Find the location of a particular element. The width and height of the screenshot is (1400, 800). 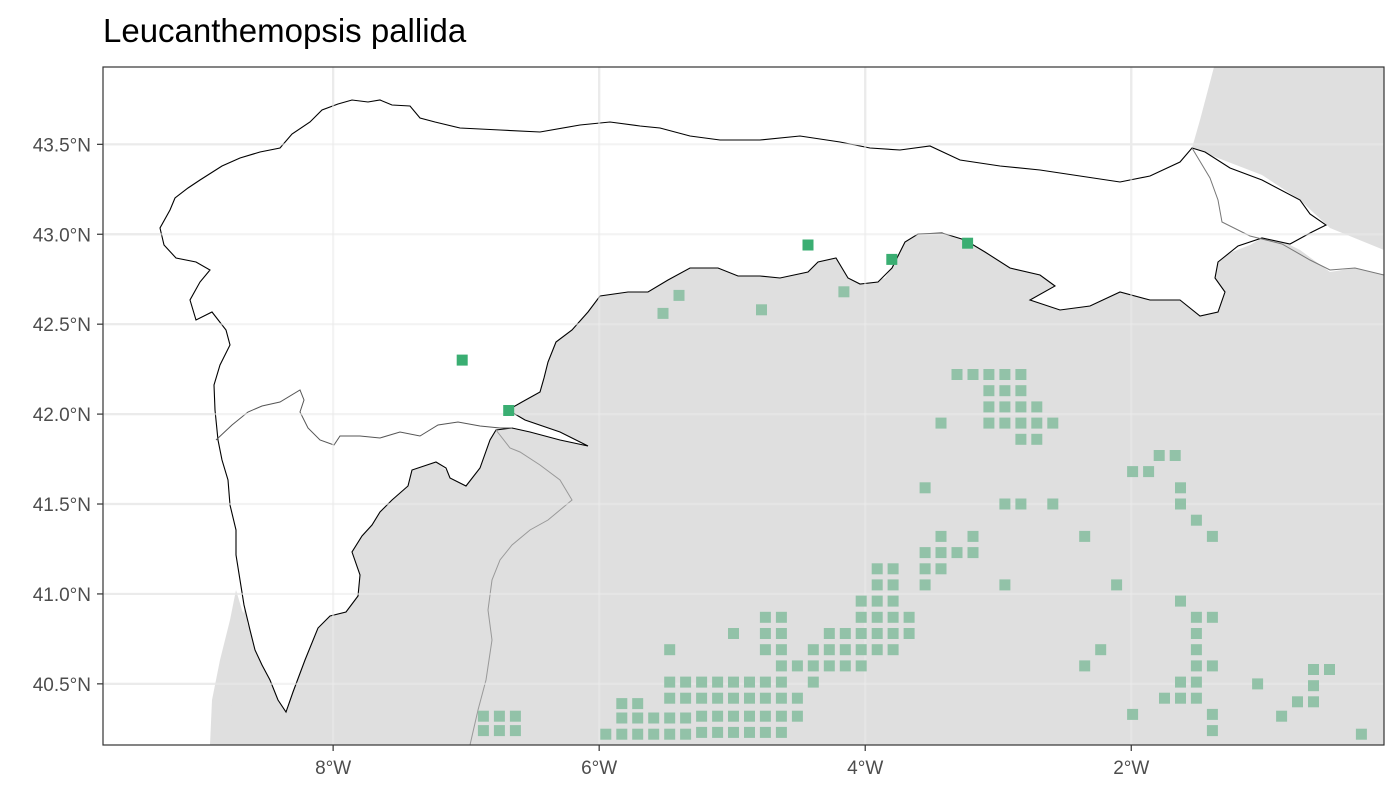

galicia-inner-border is located at coordinates (521, 587).